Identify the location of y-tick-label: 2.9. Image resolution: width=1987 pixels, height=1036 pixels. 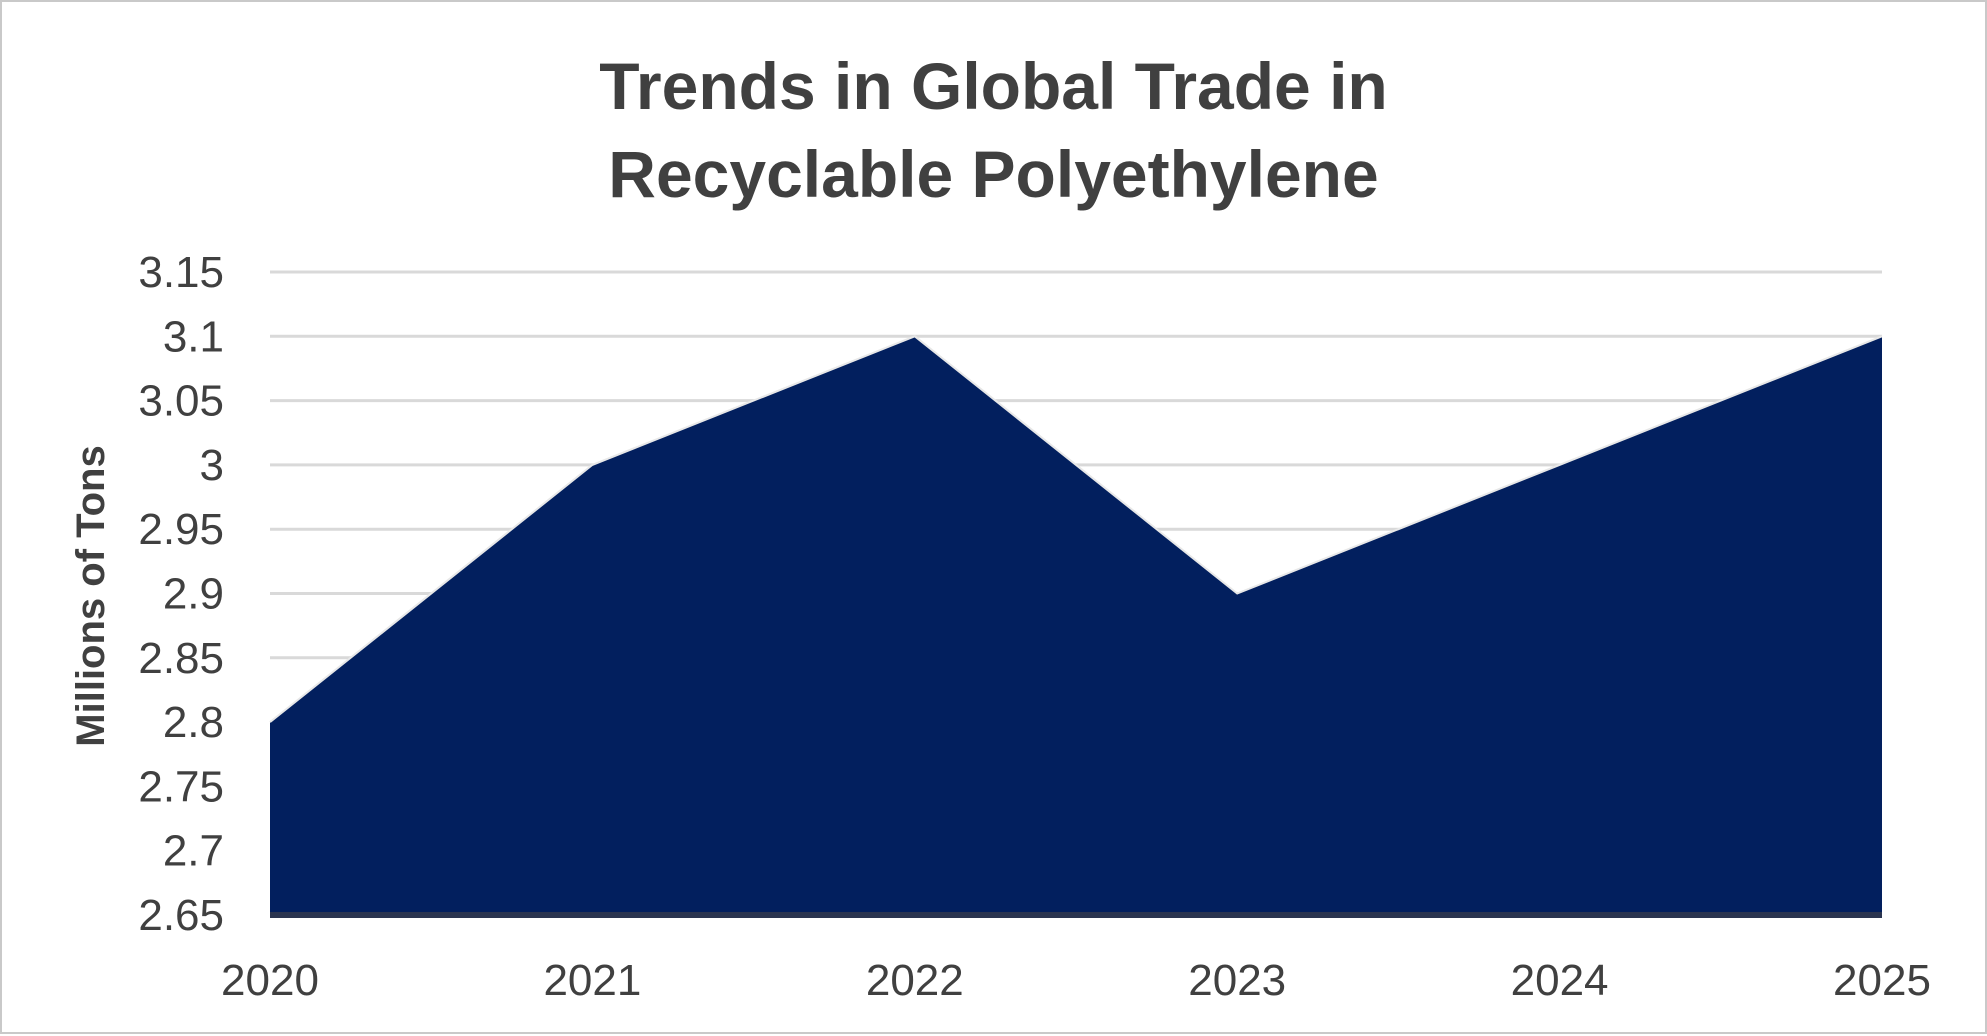
(193, 594).